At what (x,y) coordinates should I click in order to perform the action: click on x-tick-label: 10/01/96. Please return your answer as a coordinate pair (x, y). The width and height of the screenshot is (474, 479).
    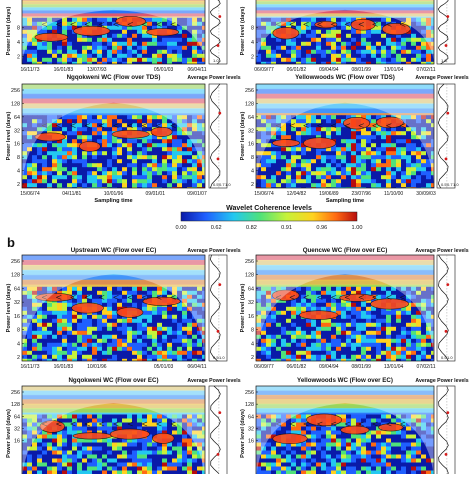
    Looking at the image, I should click on (114, 194).